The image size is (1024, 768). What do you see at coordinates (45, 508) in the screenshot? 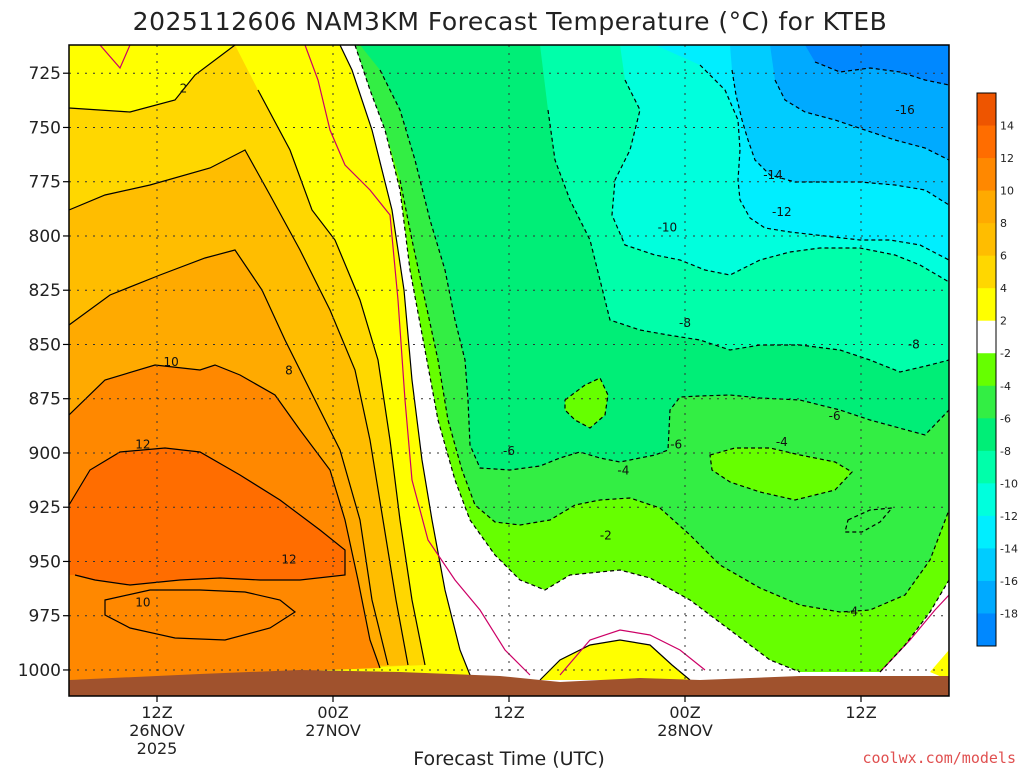
I see `y-tick-label: 925` at bounding box center [45, 508].